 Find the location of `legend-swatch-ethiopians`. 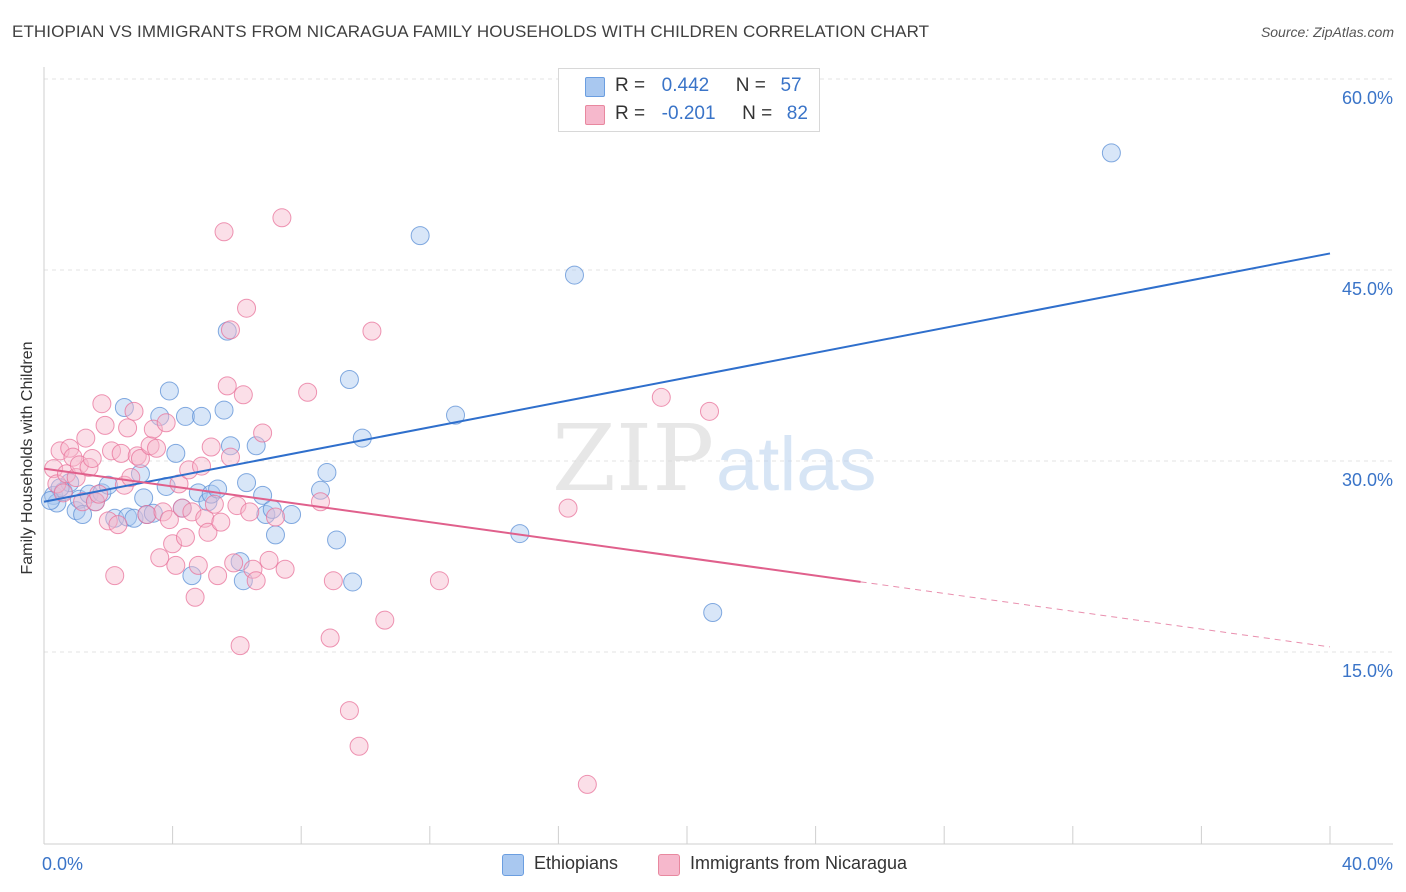

legend-swatch-ethiopians is located at coordinates (595, 87).